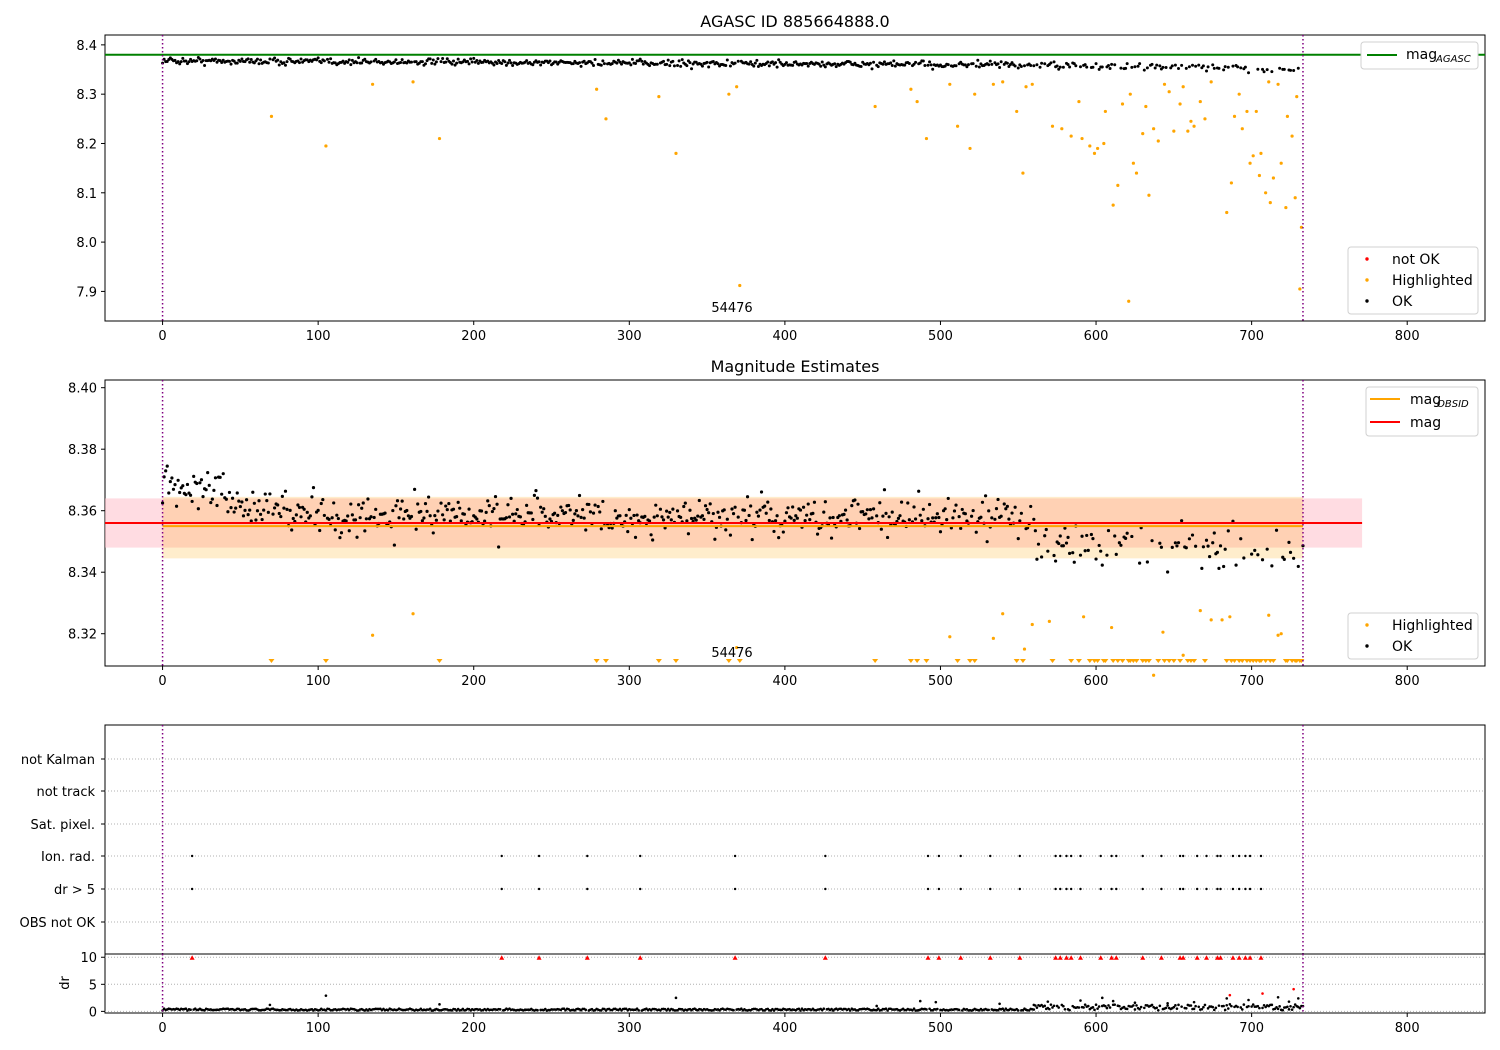 The image size is (1500, 1050). What do you see at coordinates (1034, 1005) in the screenshot?
I see `dr-outlier-point` at bounding box center [1034, 1005].